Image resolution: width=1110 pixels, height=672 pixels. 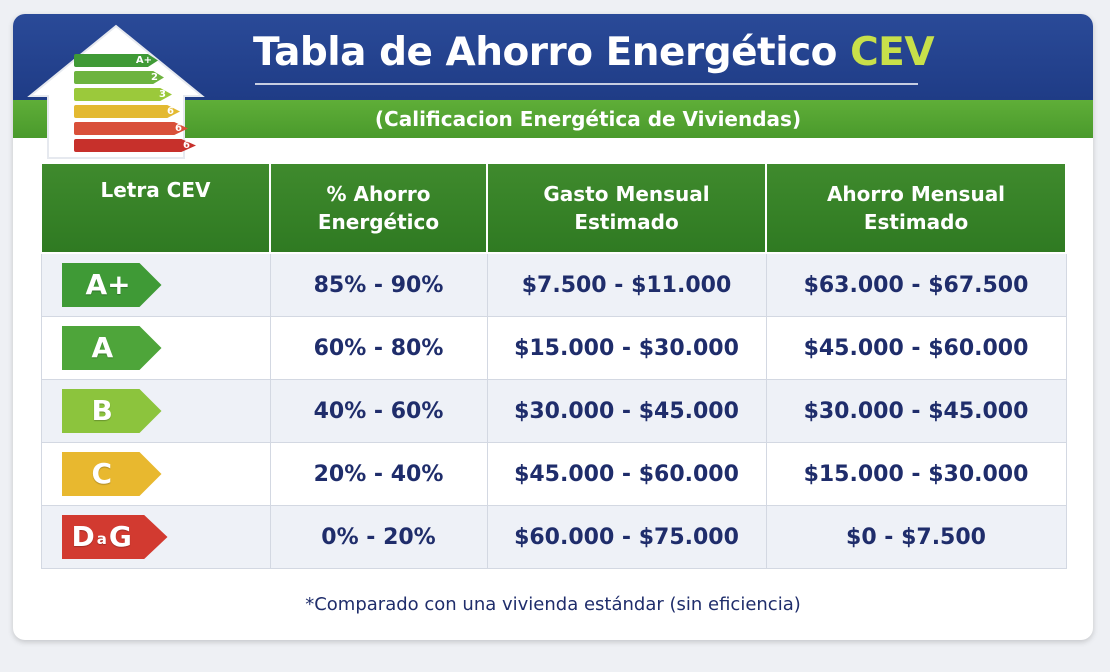 I want to click on logo-bar-2: 2, so click(x=119, y=77).